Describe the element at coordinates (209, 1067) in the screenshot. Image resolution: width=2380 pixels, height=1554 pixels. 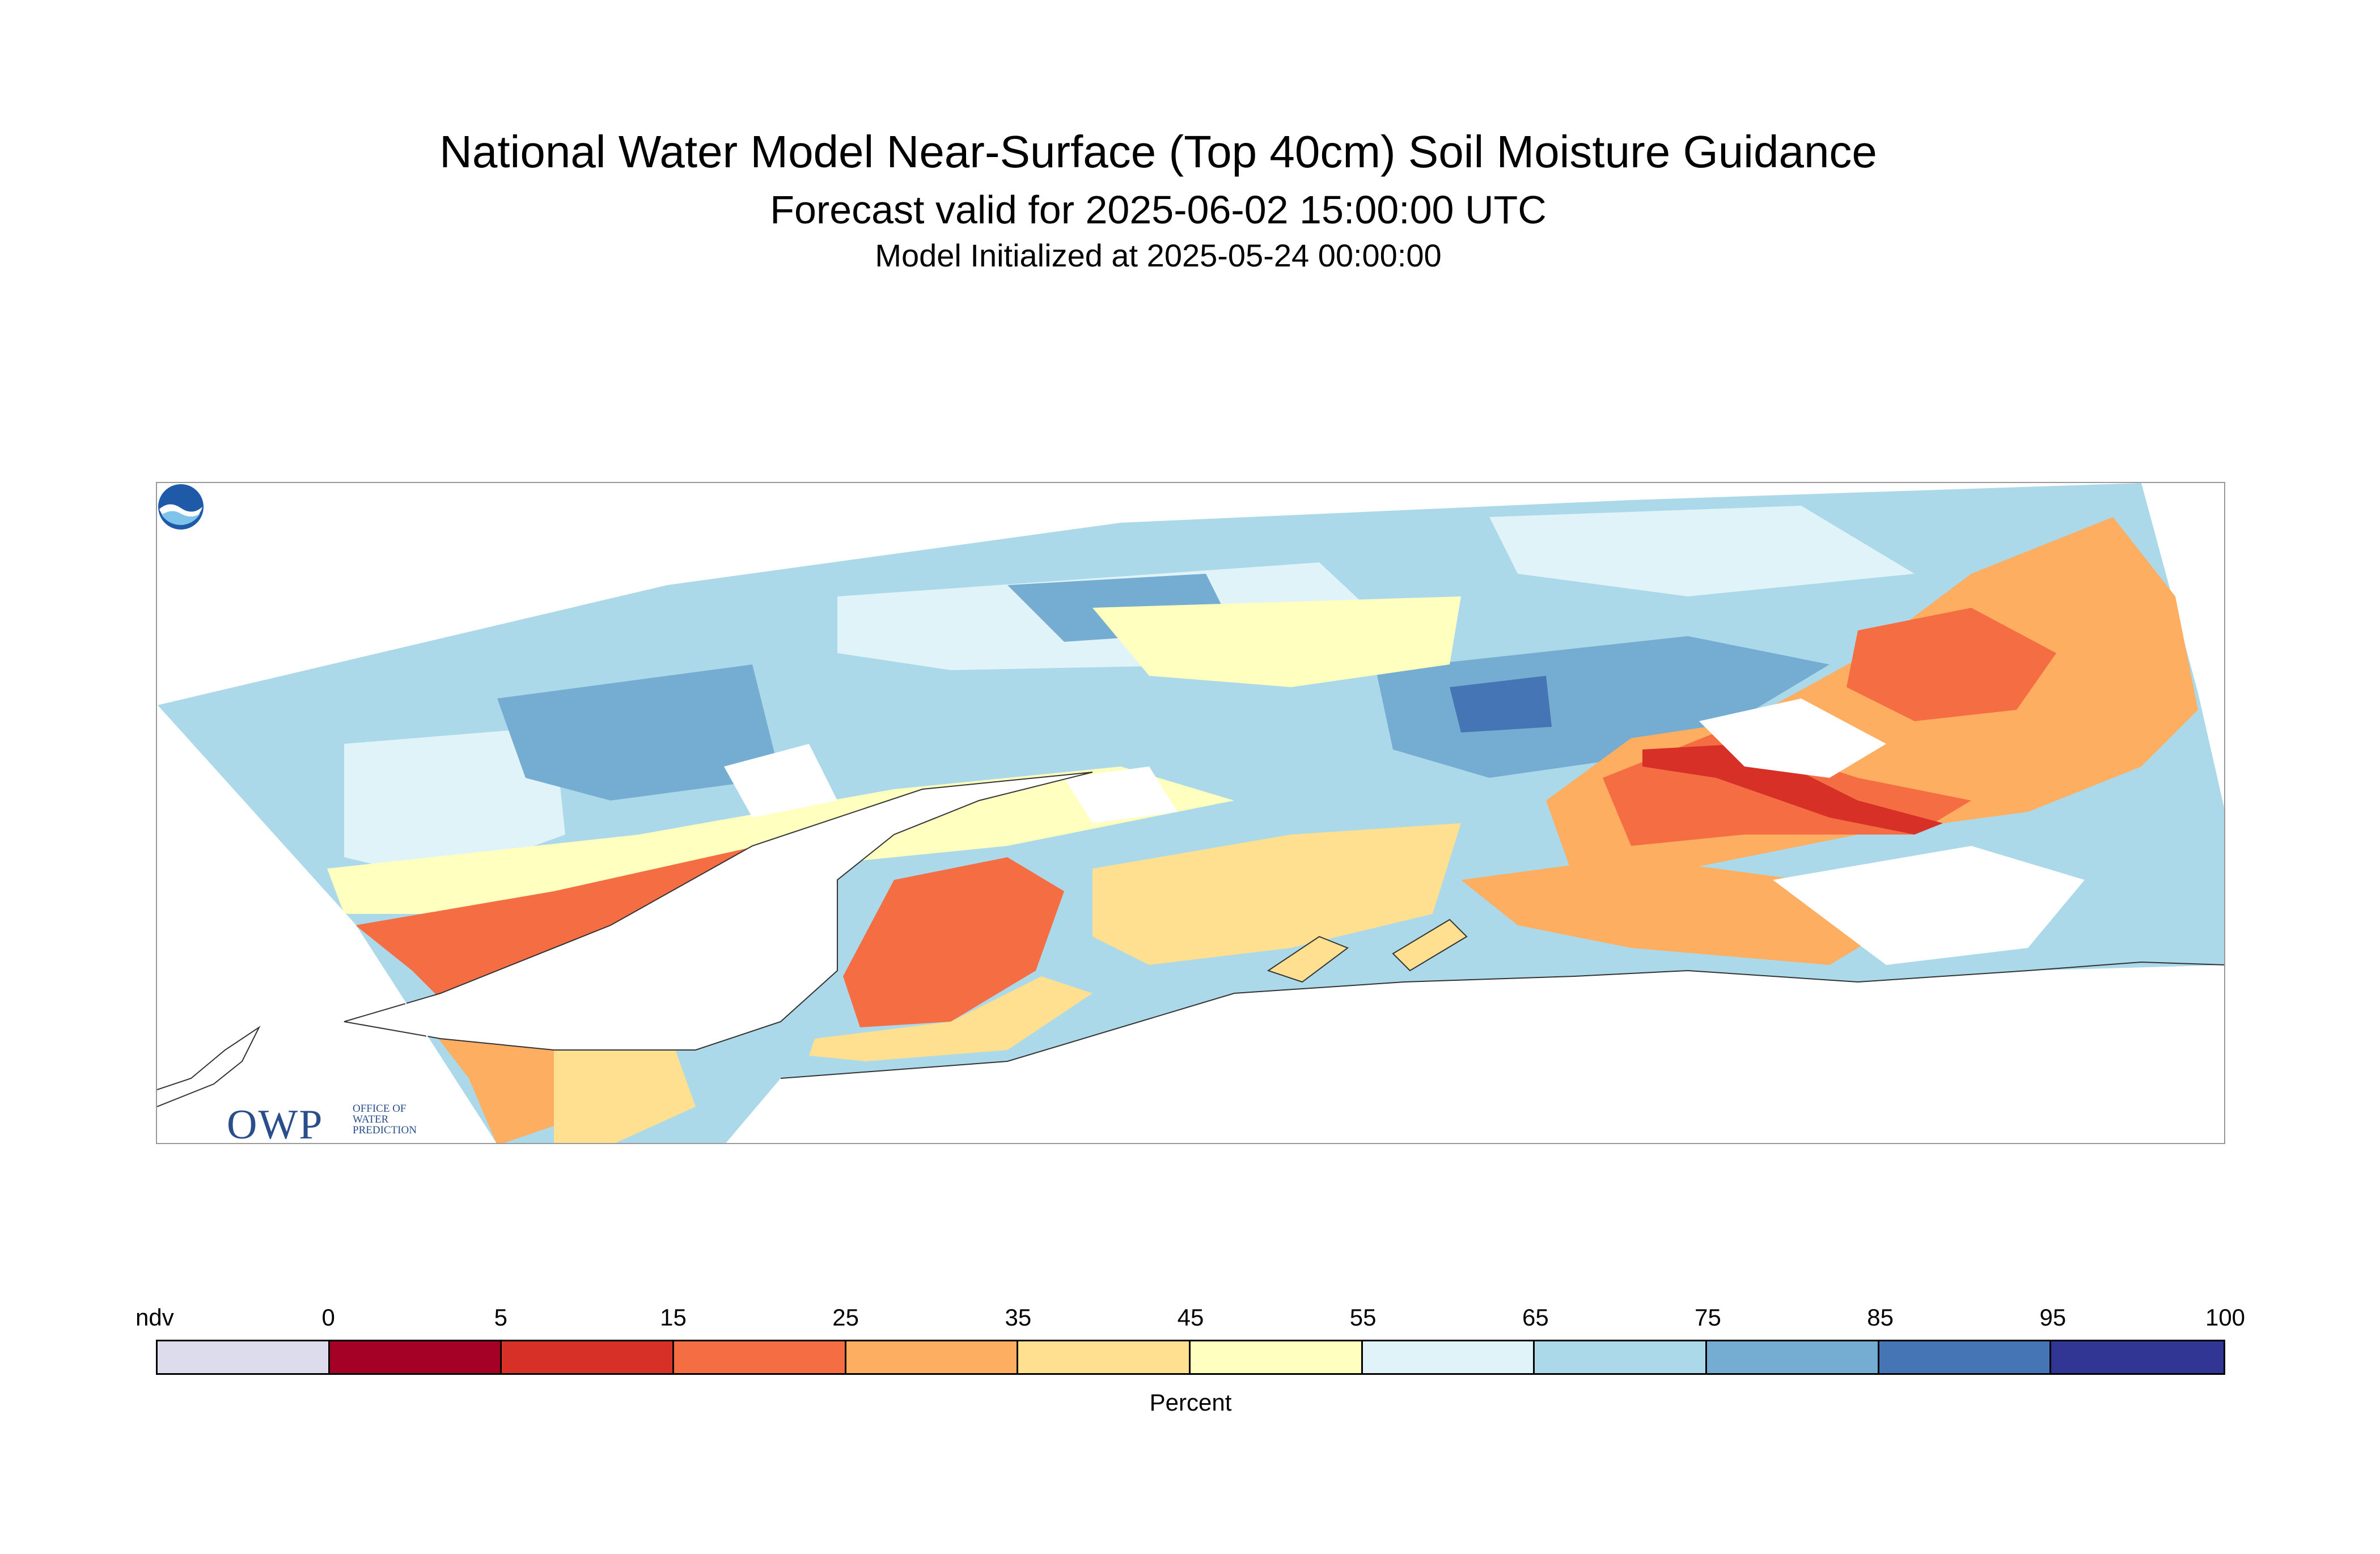
I see `coastline-sw` at that location.